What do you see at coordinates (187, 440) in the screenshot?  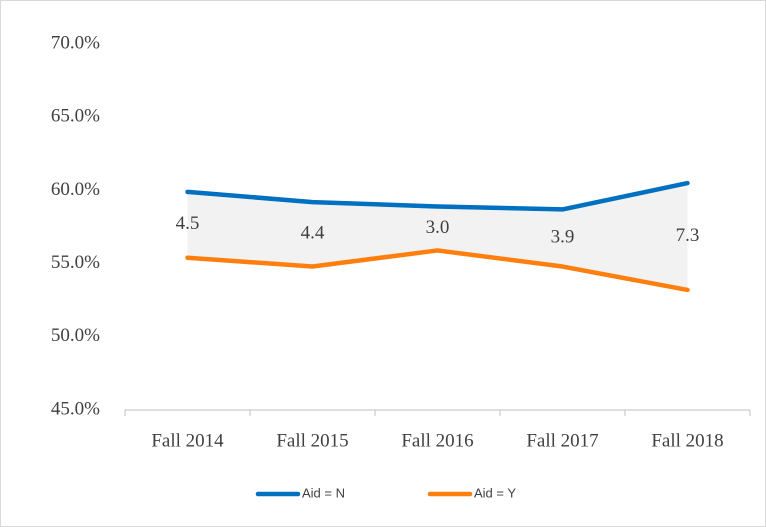 I see `x-tick-label: Fall 2014` at bounding box center [187, 440].